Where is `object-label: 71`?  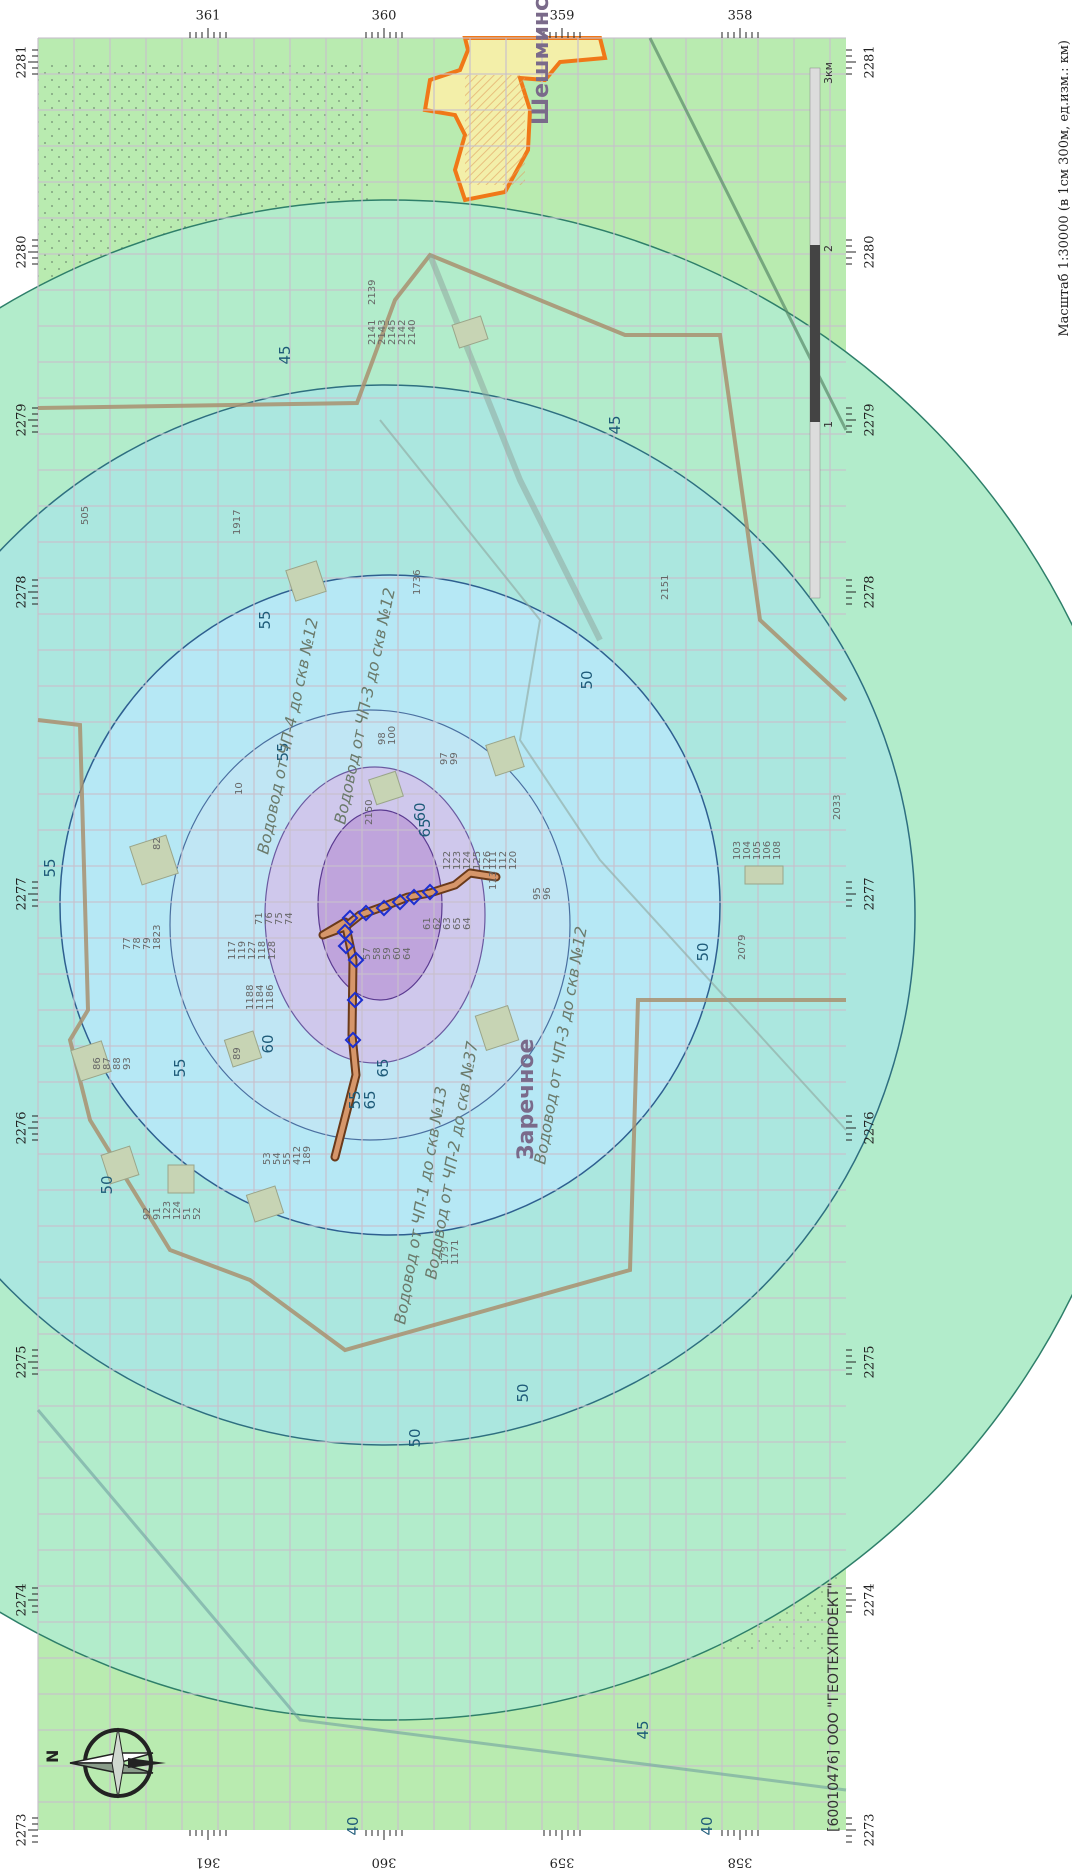
object-label: 71 is located at coordinates (259, 918).